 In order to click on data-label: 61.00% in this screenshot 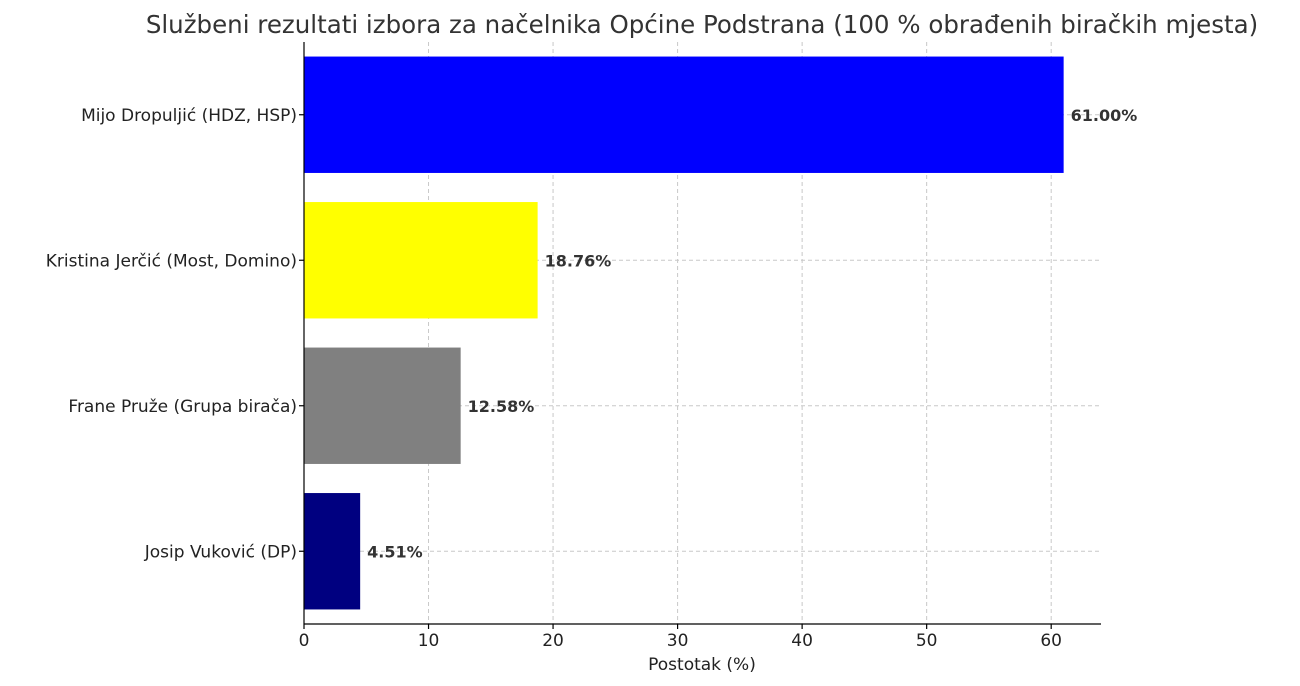, I will do `click(1104, 115)`.